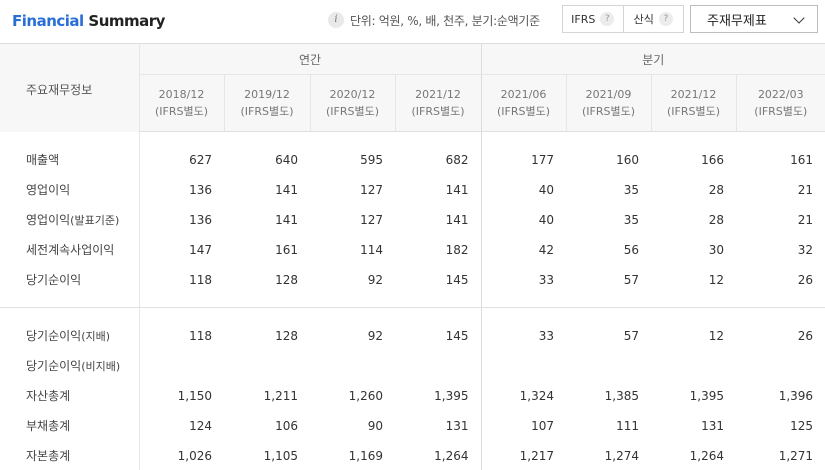 The image size is (825, 470). I want to click on row-label: 자산총계, so click(70, 395).